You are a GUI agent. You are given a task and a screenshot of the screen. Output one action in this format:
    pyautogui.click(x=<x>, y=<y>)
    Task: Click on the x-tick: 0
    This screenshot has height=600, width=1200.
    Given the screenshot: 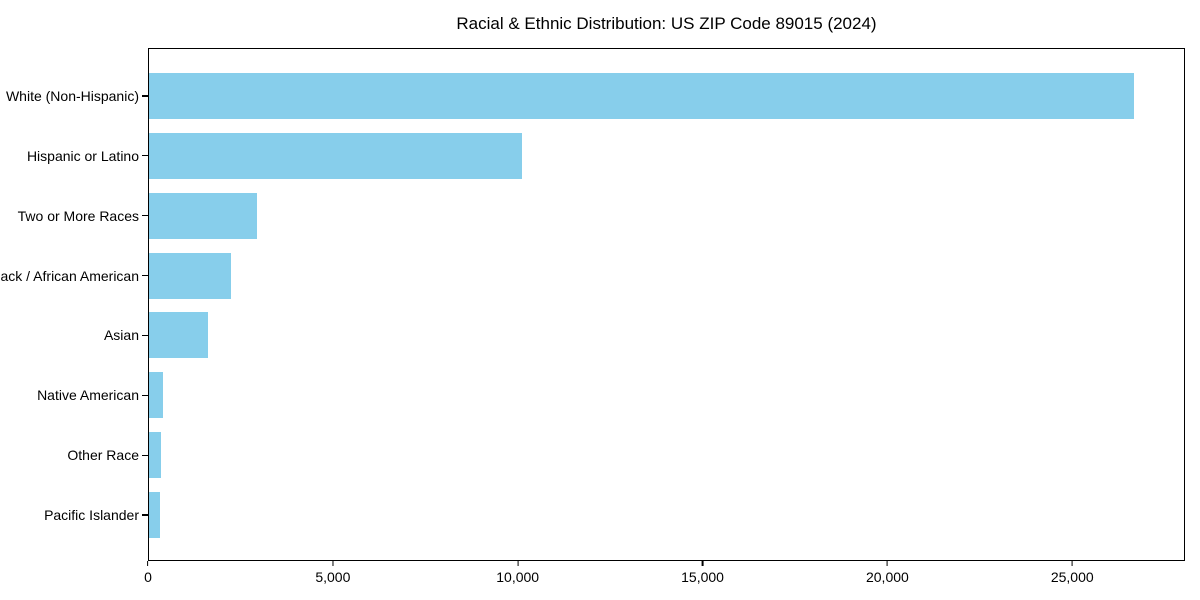 What is the action you would take?
    pyautogui.click(x=148, y=572)
    